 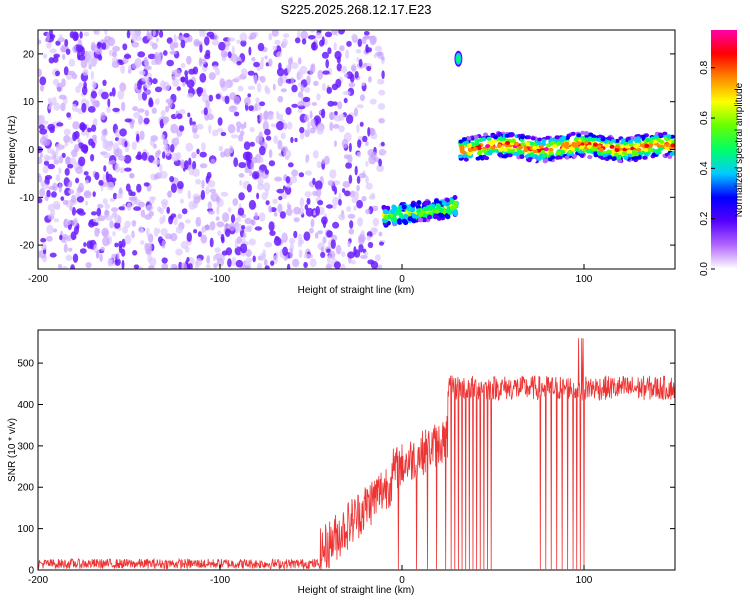 I want to click on colorbar-gradient, so click(x=724, y=149).